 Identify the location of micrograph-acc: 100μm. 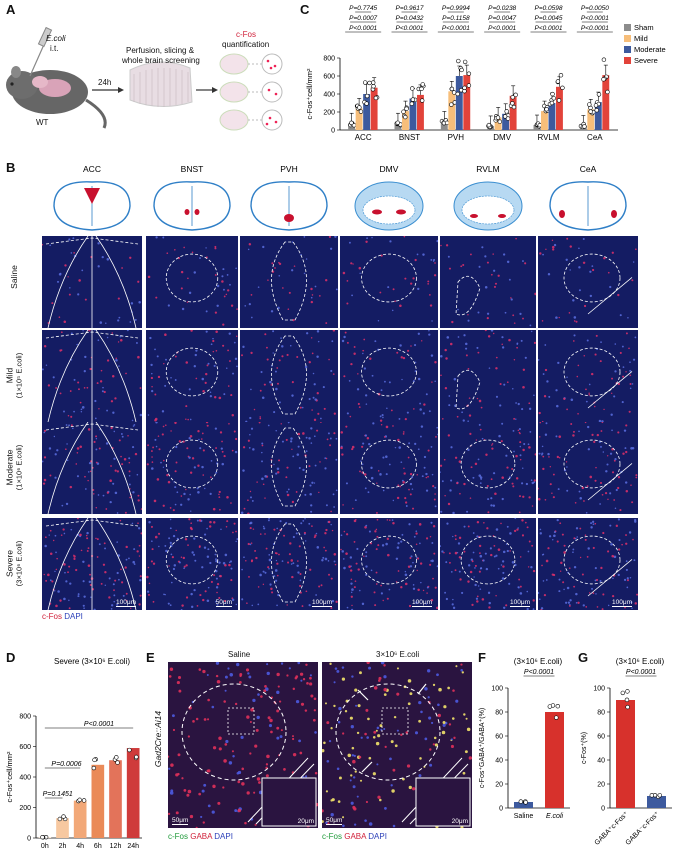
(92, 564).